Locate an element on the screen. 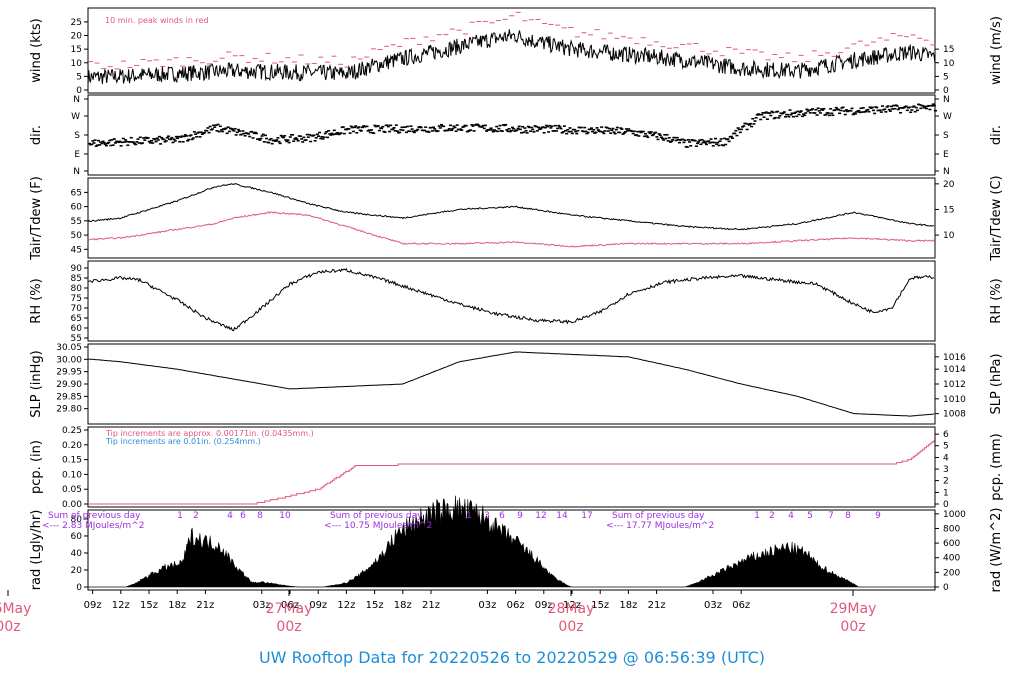 The image size is (1024, 700). pcp-rtick-label: 2 is located at coordinates (946, 482).